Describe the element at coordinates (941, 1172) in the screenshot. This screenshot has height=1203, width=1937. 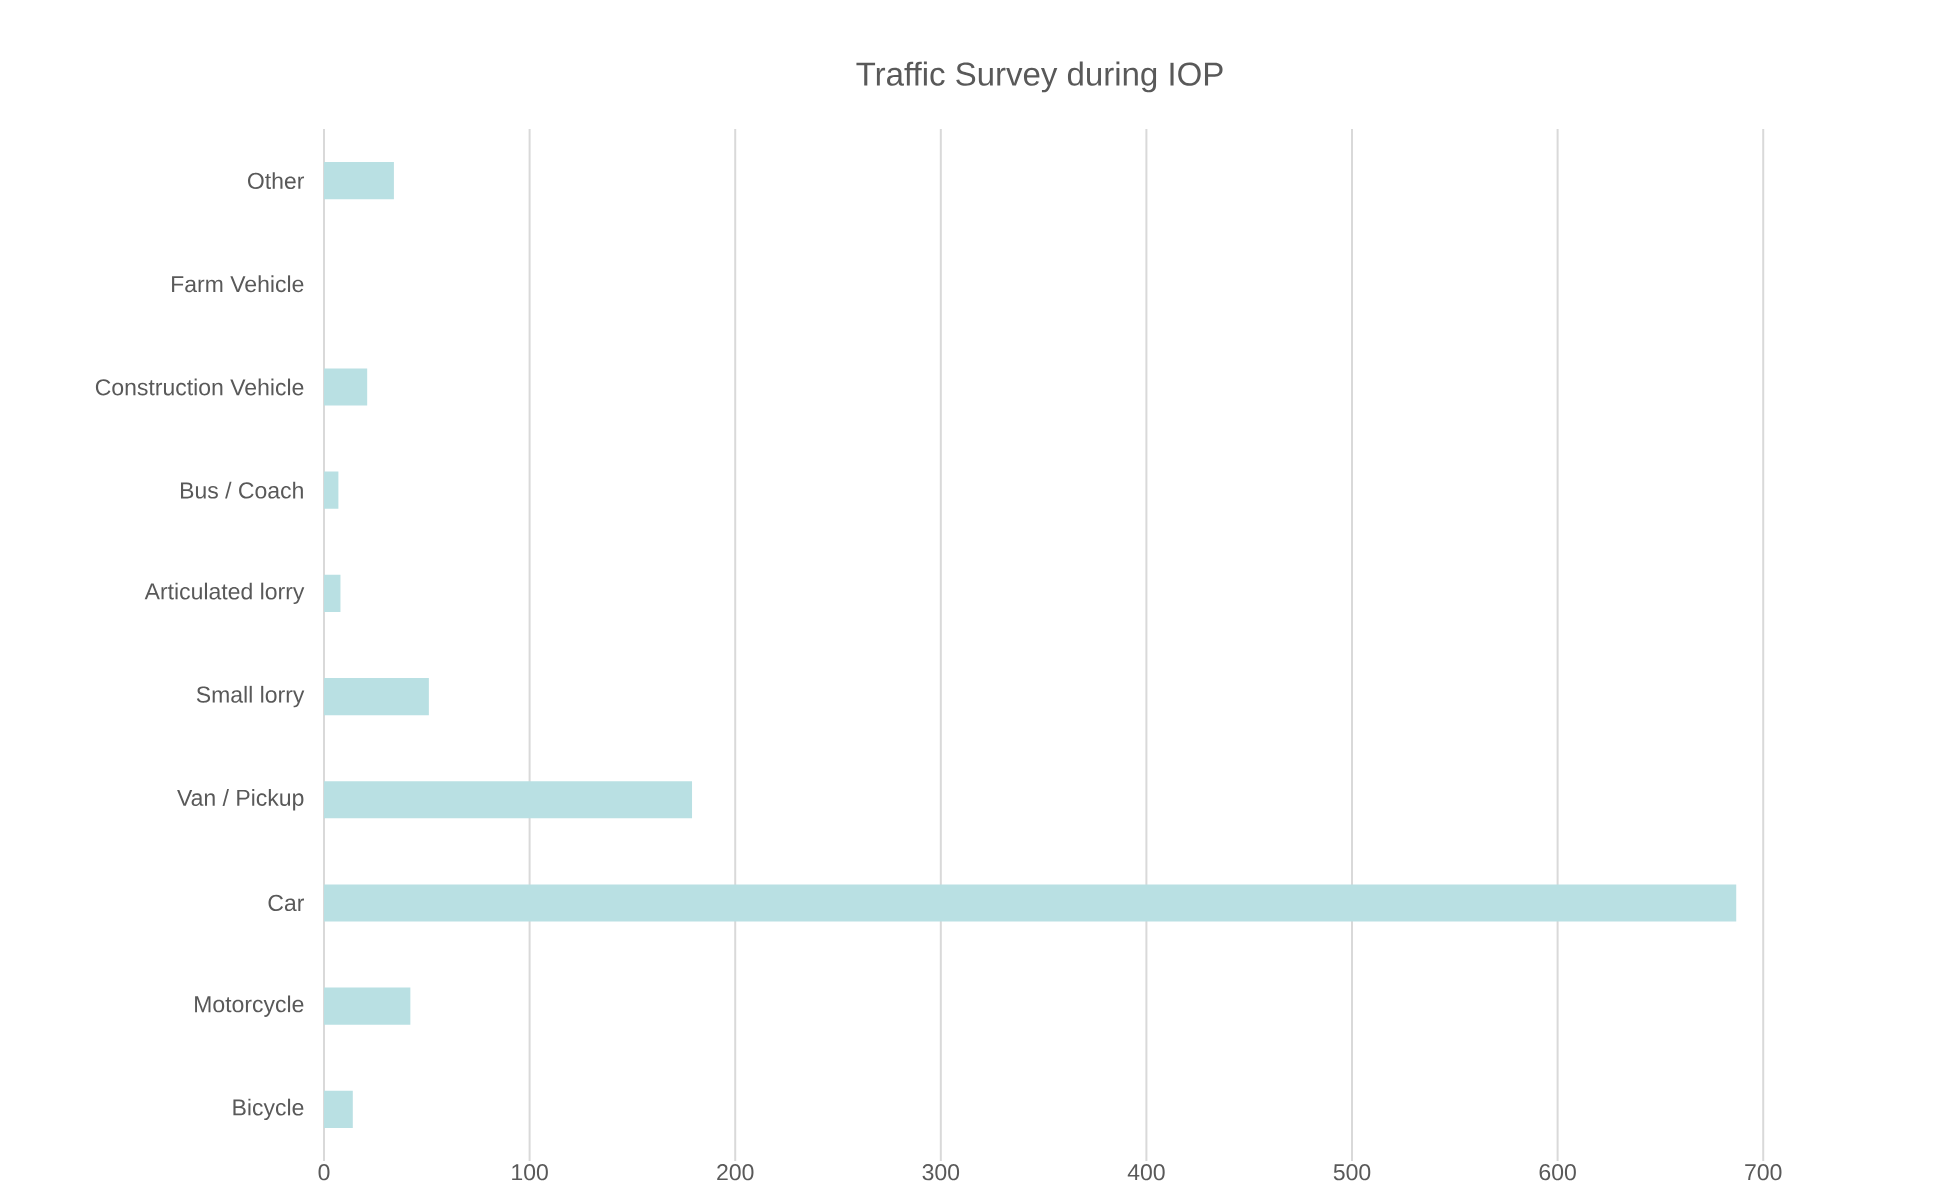
I see `x-tick-label: 300` at that location.